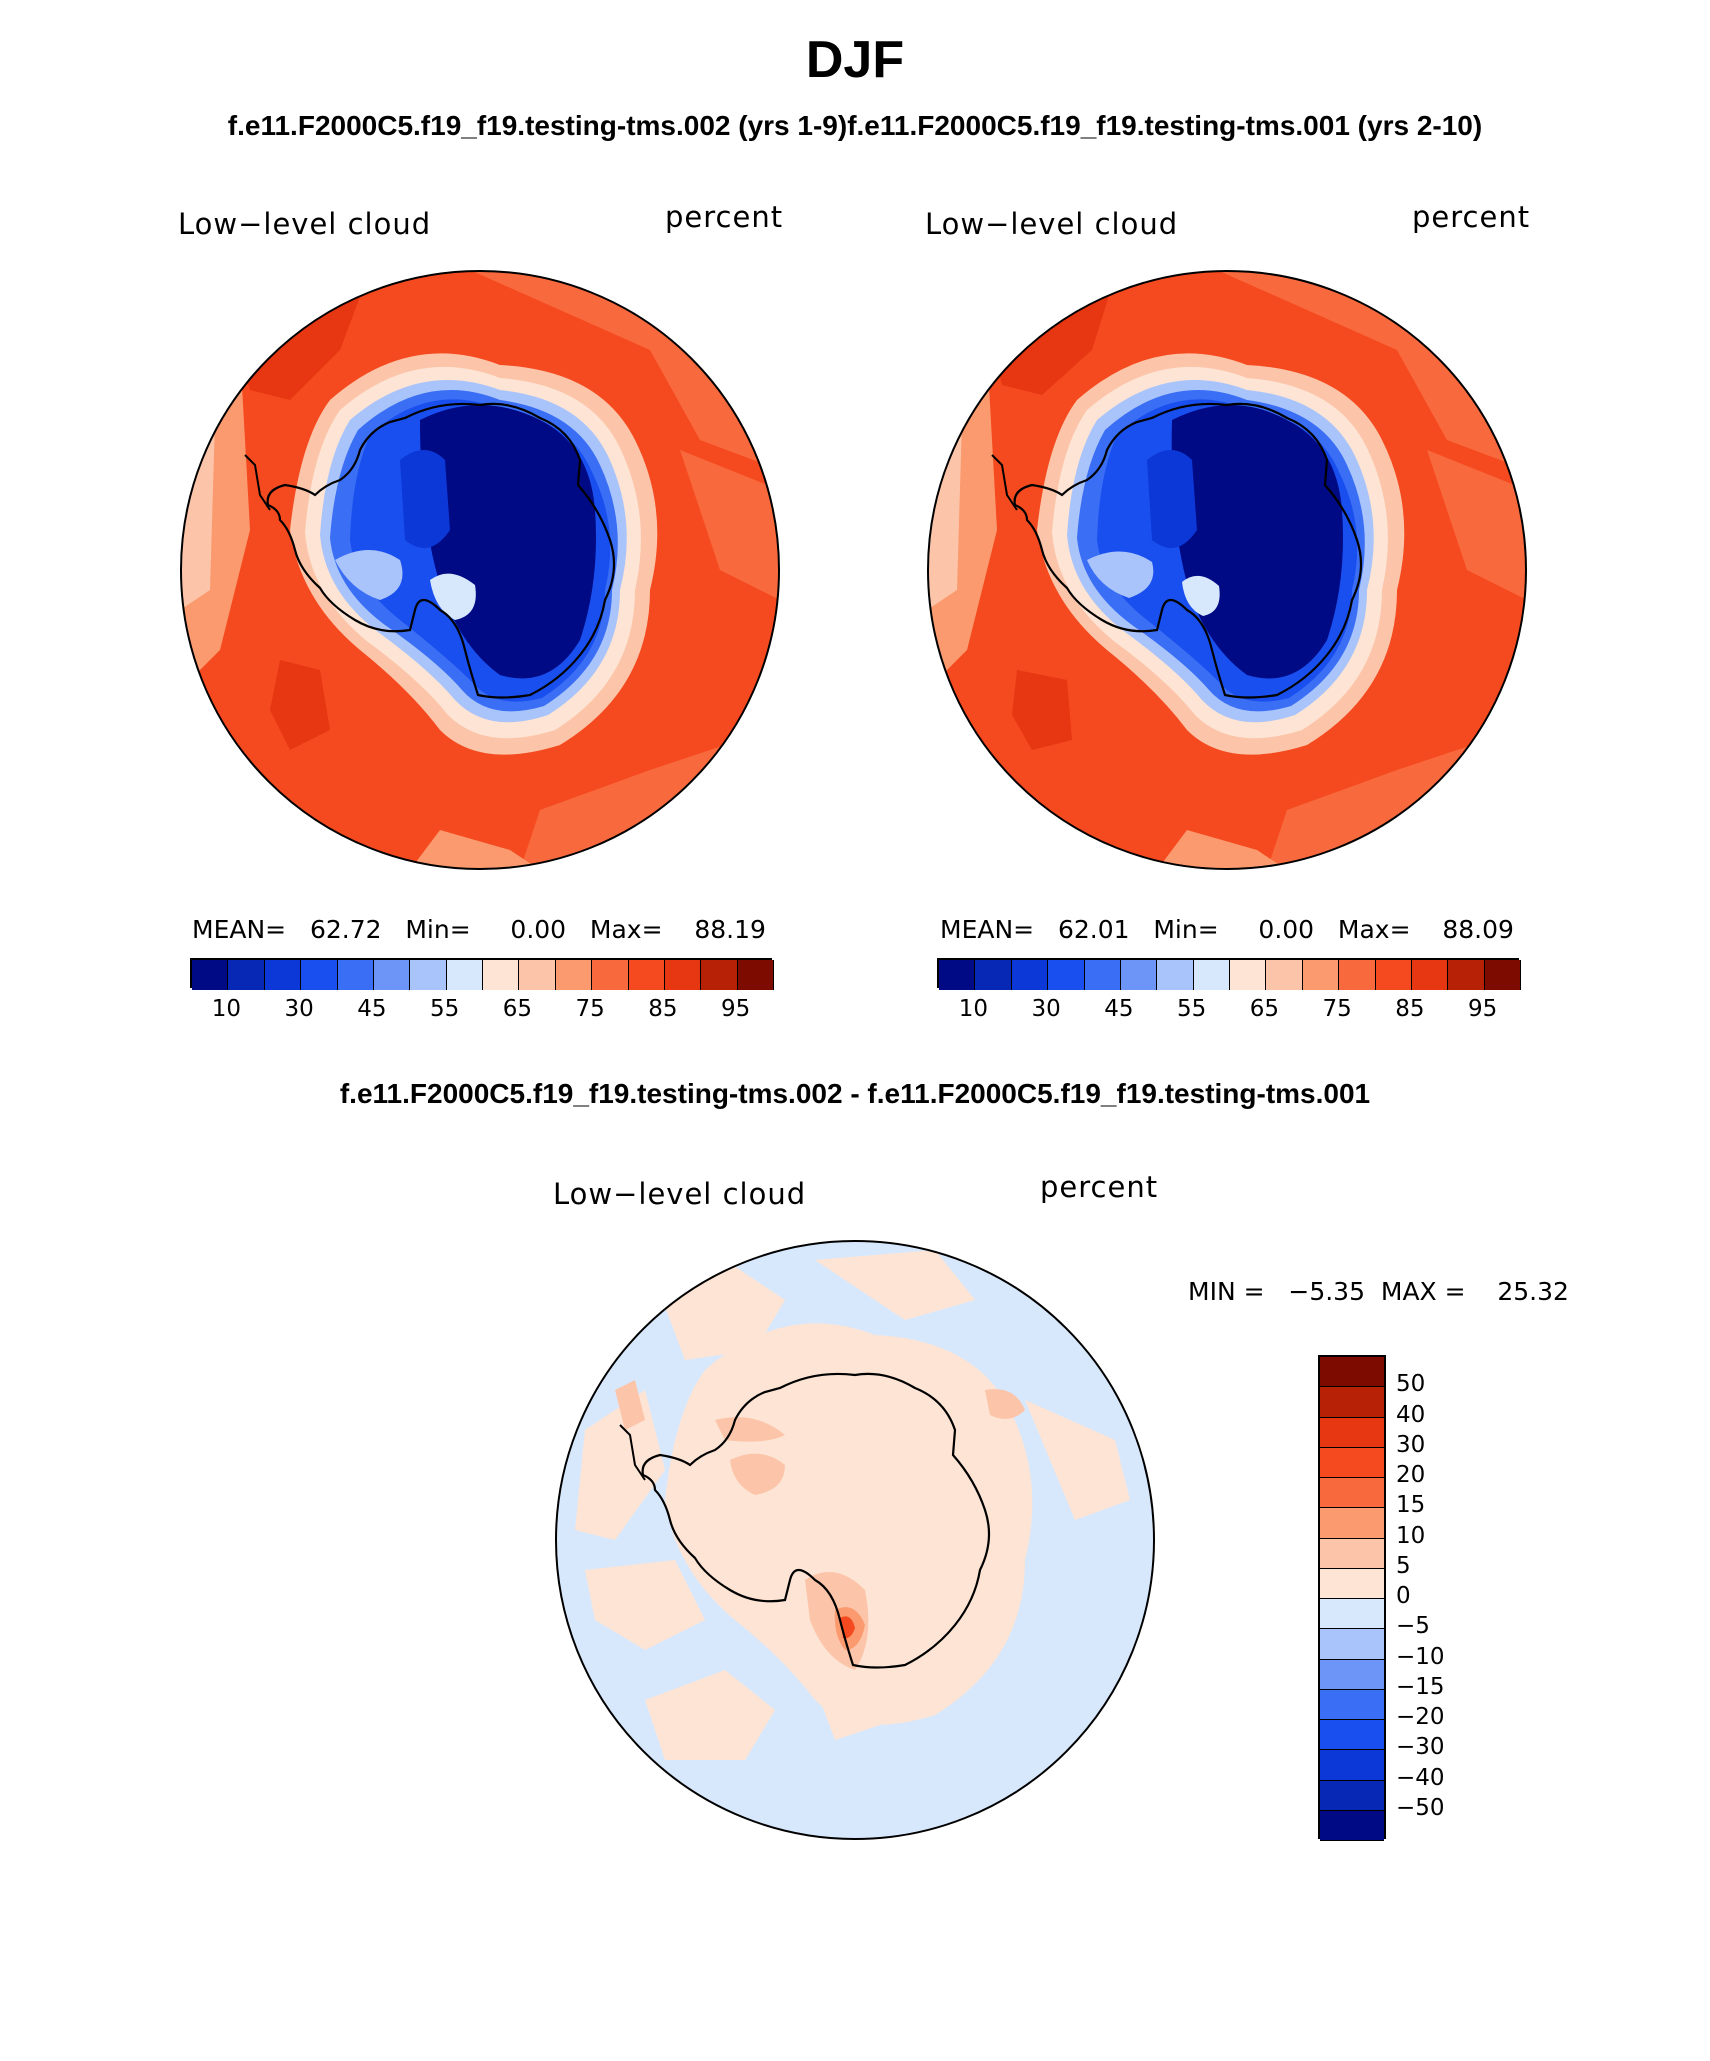 This screenshot has height=2061, width=1710. Describe the element at coordinates (1420, 1656) in the screenshot. I see `colorbar-tick-label: −10` at that location.